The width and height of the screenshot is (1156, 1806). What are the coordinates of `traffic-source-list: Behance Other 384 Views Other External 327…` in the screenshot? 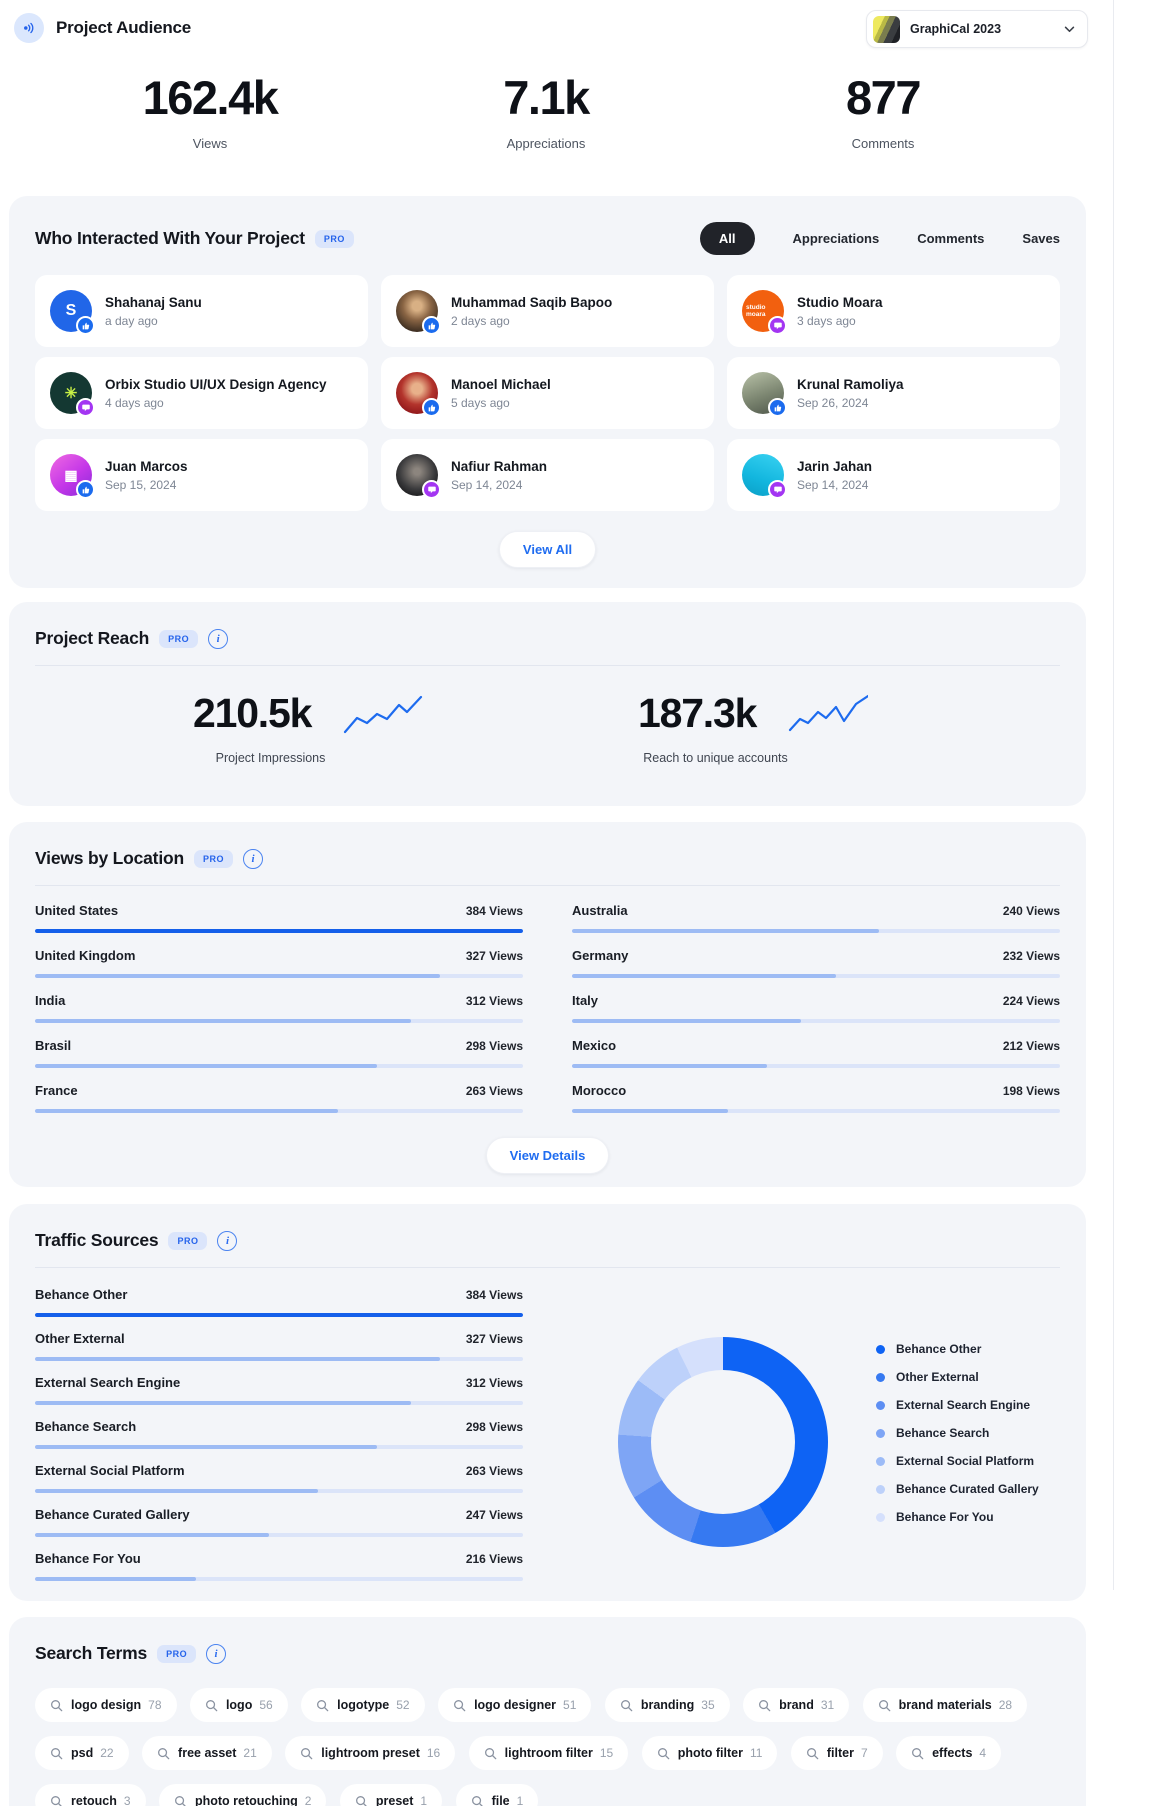 It's located at (279, 1434).